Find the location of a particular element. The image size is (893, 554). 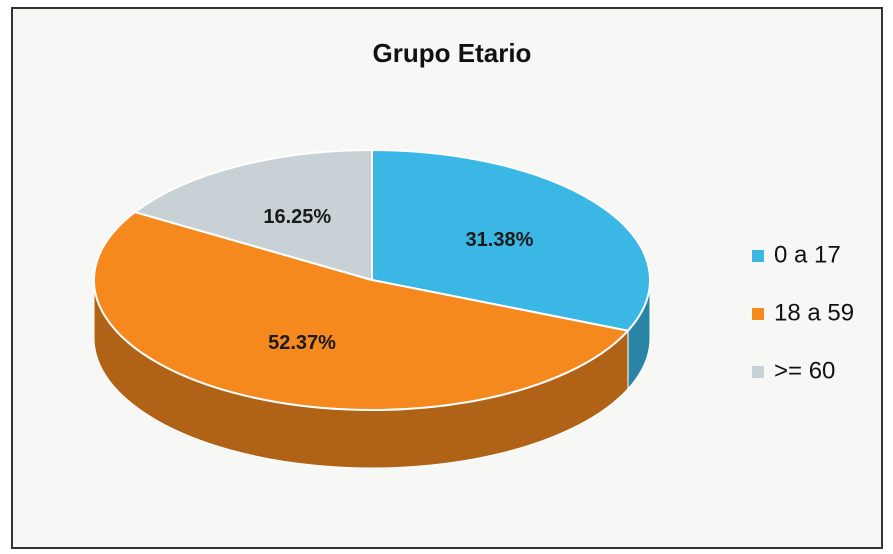

data-label: 16.25% is located at coordinates (297, 217).